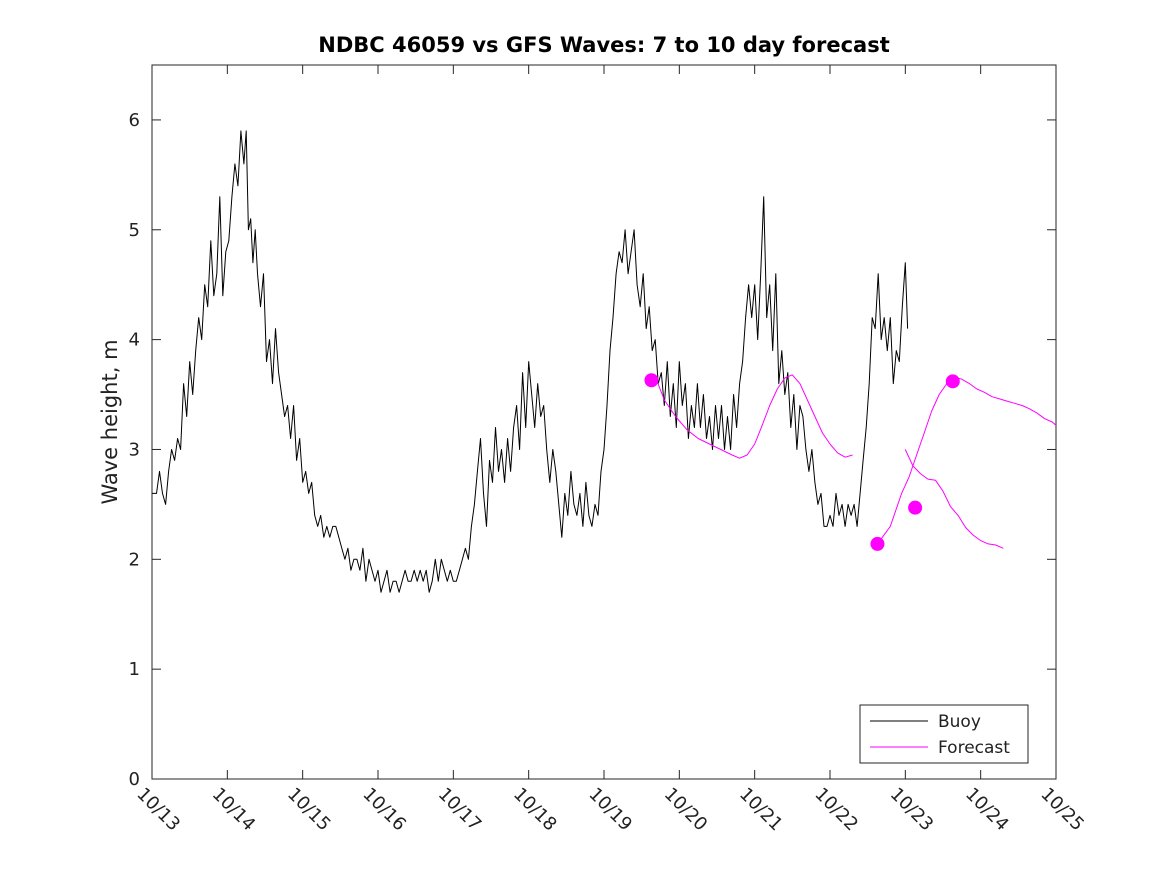 The image size is (1167, 875). I want to click on legend-box, so click(944, 734).